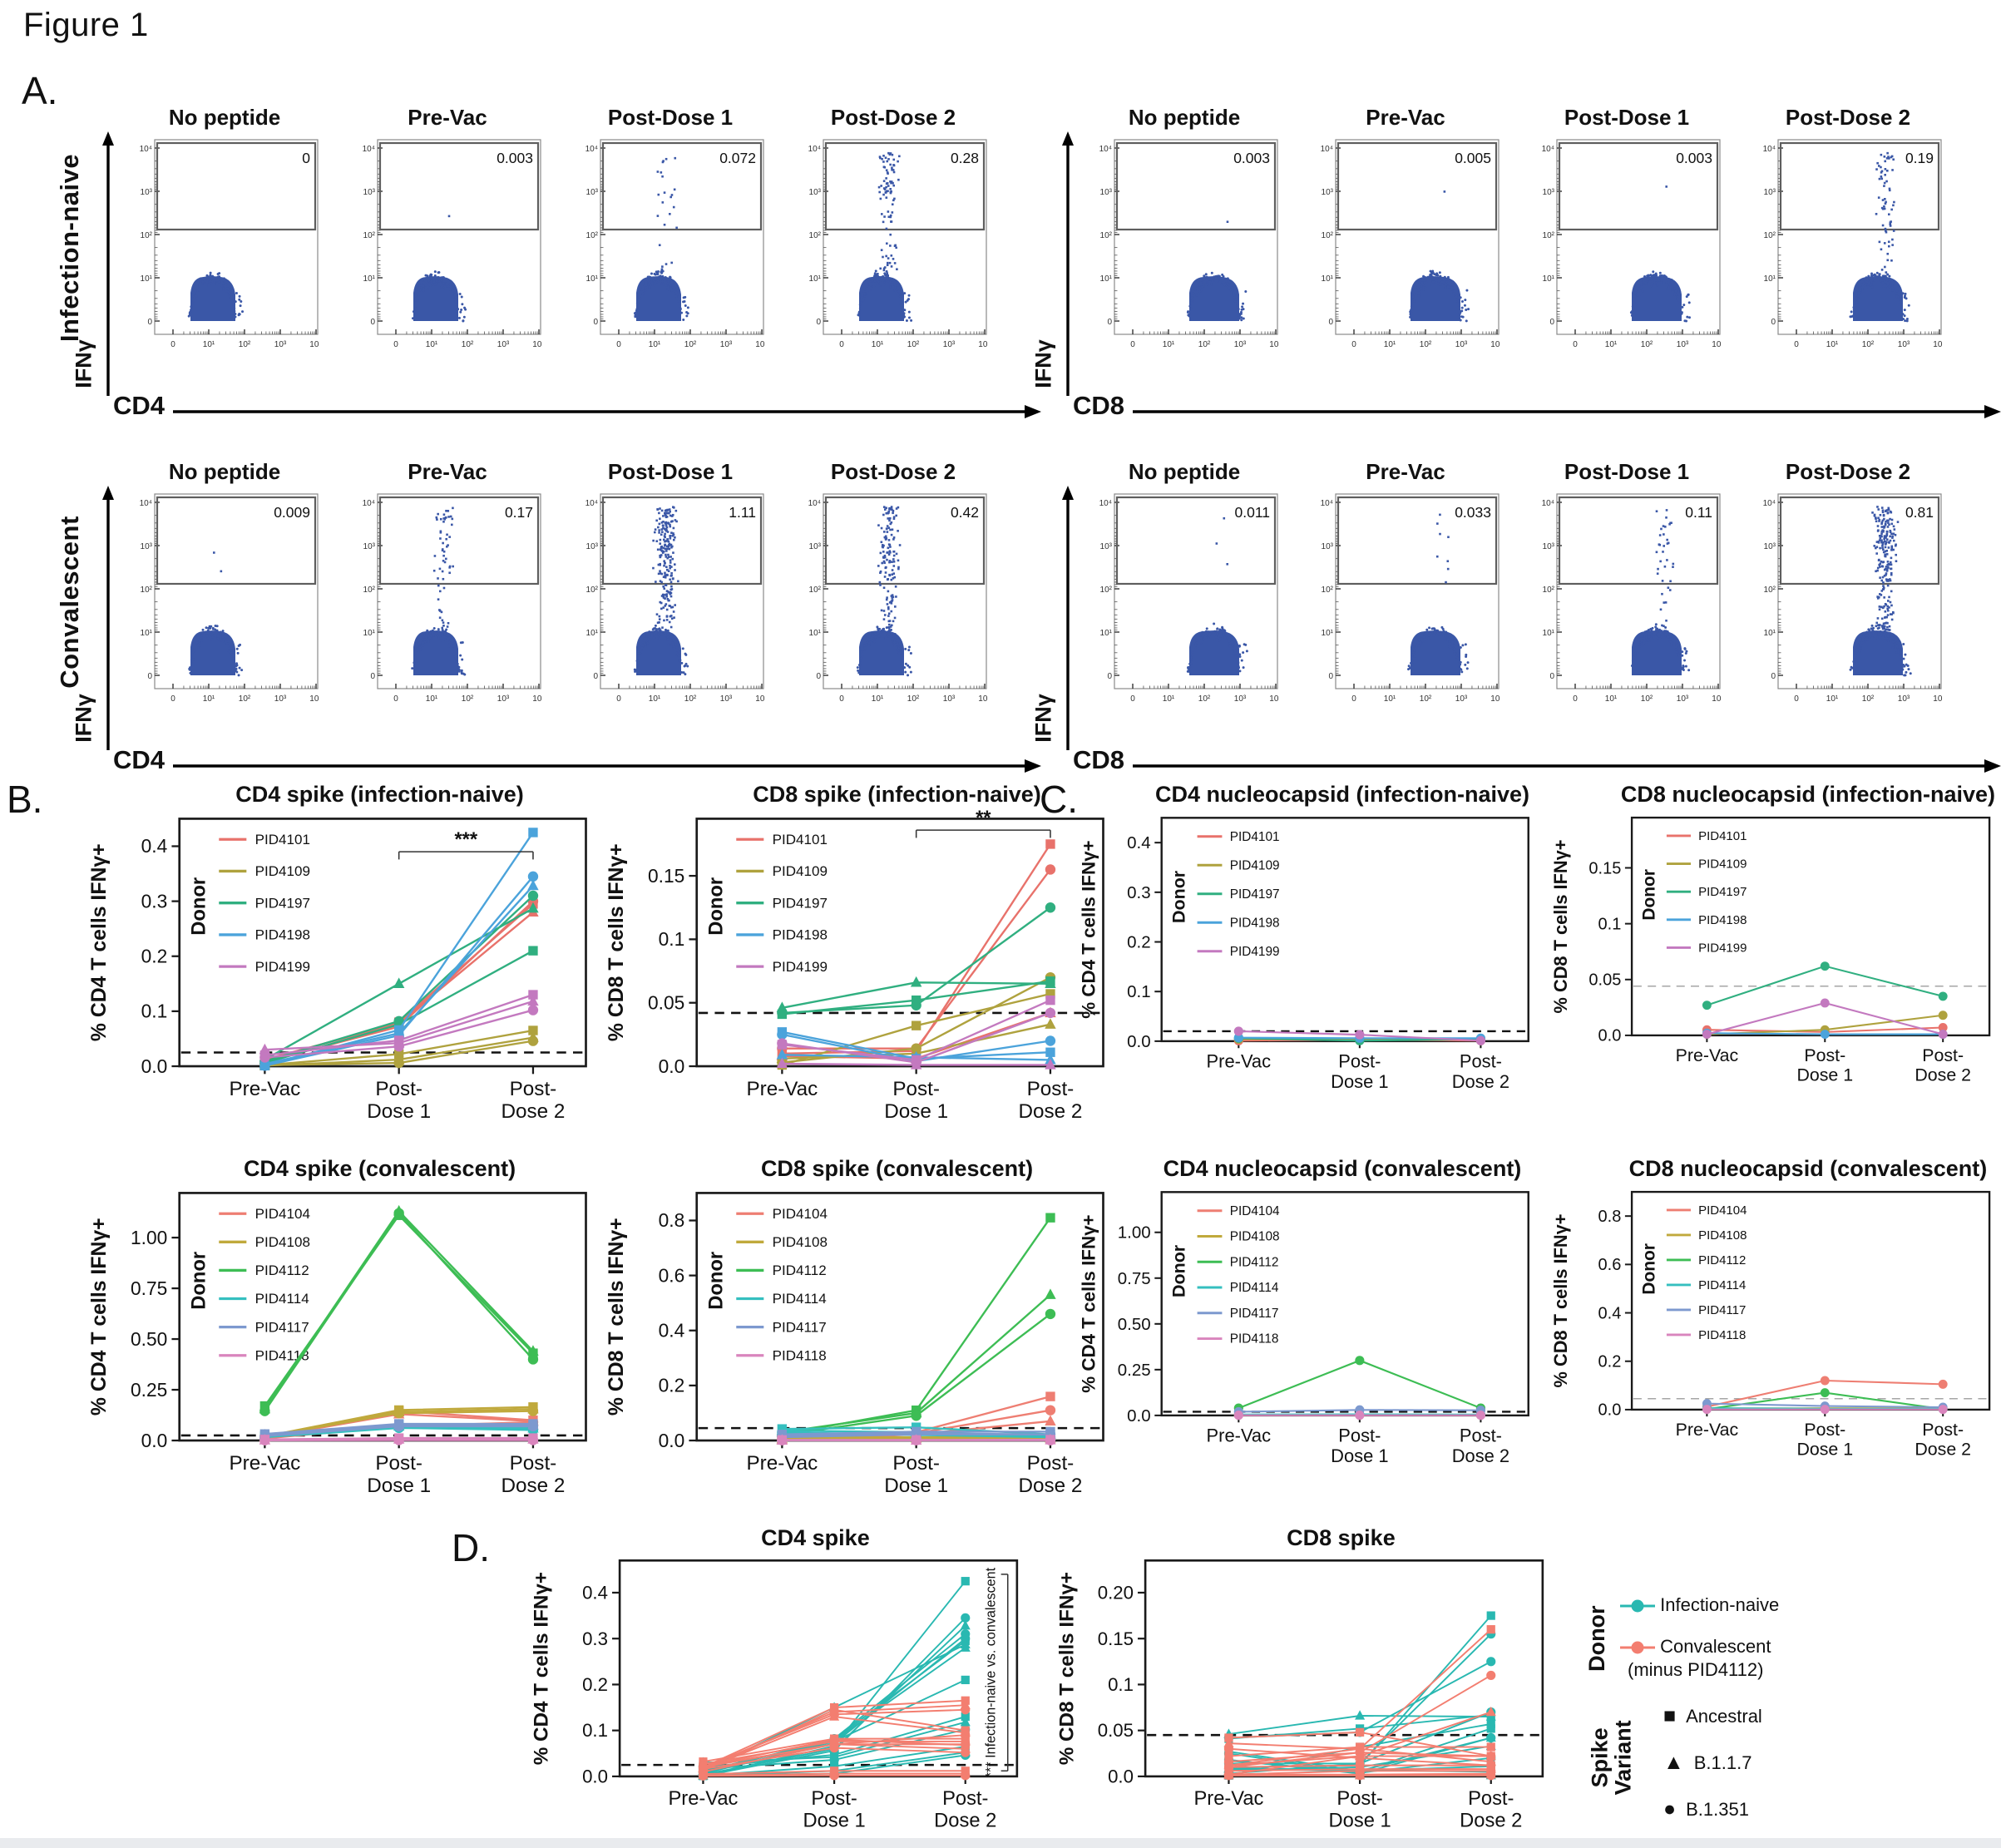 The width and height of the screenshot is (2001, 1848). Describe the element at coordinates (742, 512) in the screenshot. I see `gate-value: 1.11` at that location.